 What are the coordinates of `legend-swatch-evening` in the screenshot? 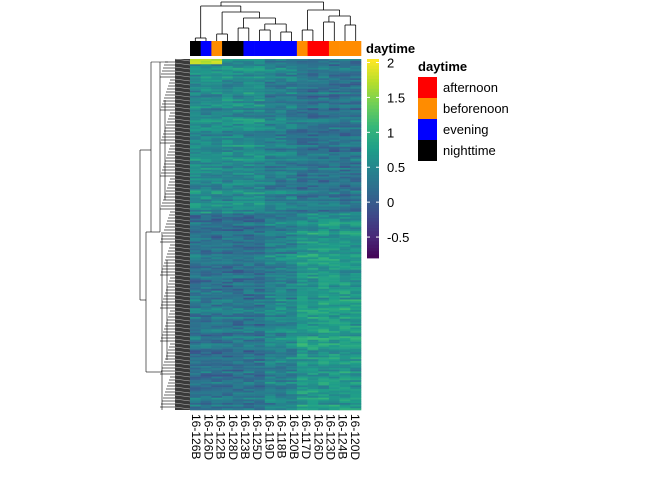 It's located at (427, 129).